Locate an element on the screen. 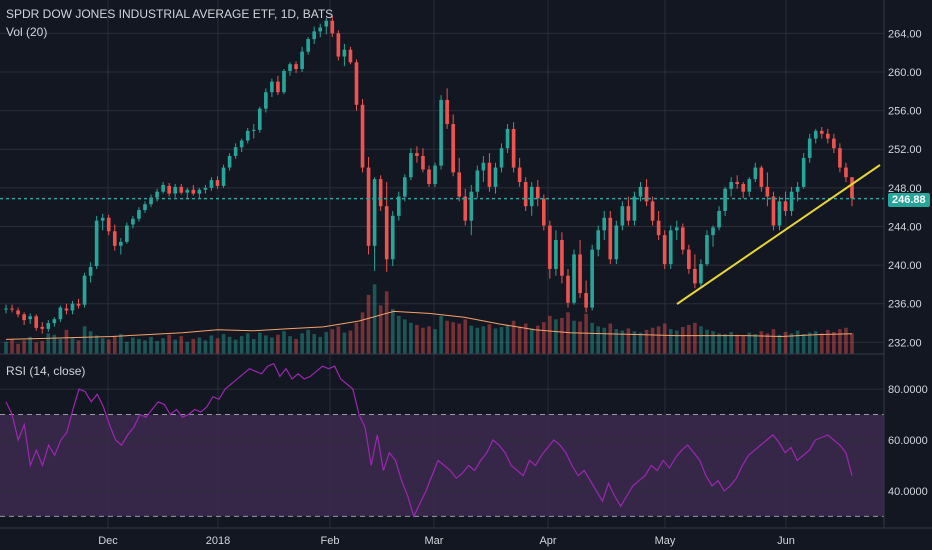  x-tick-label: Jun is located at coordinates (786, 541).